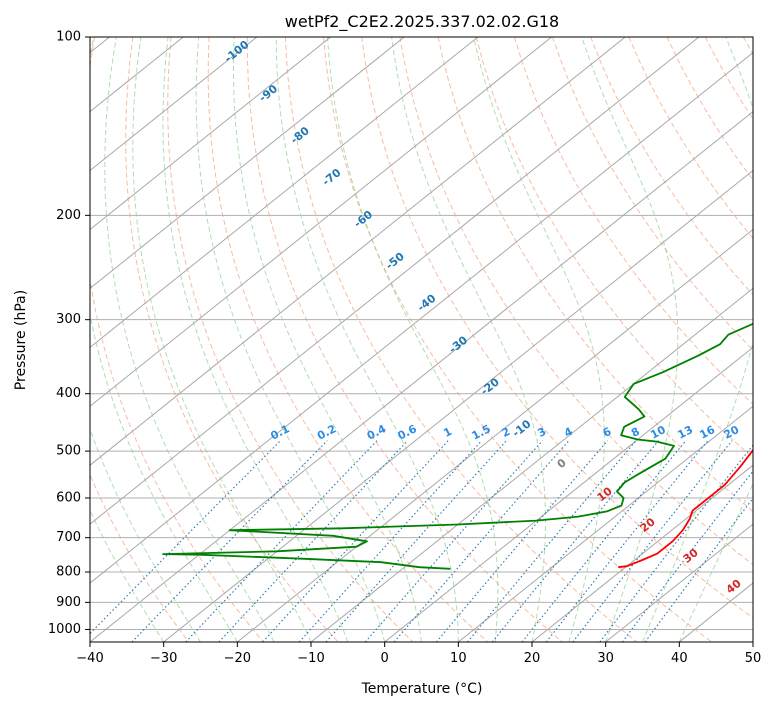 The width and height of the screenshot is (775, 708). What do you see at coordinates (89, 658) in the screenshot?
I see `x-tick-label: −40` at bounding box center [89, 658].